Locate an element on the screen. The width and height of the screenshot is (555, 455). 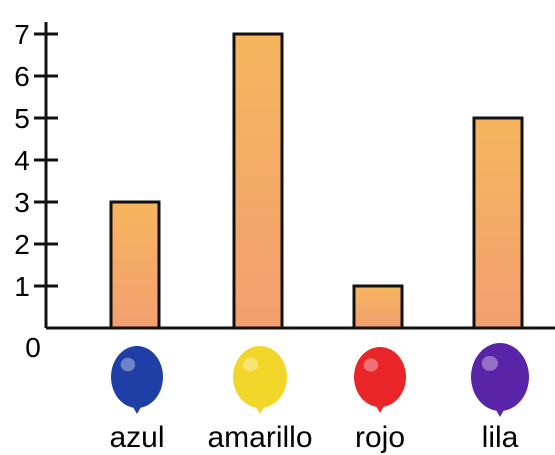
bar-azul is located at coordinates (135, 265).